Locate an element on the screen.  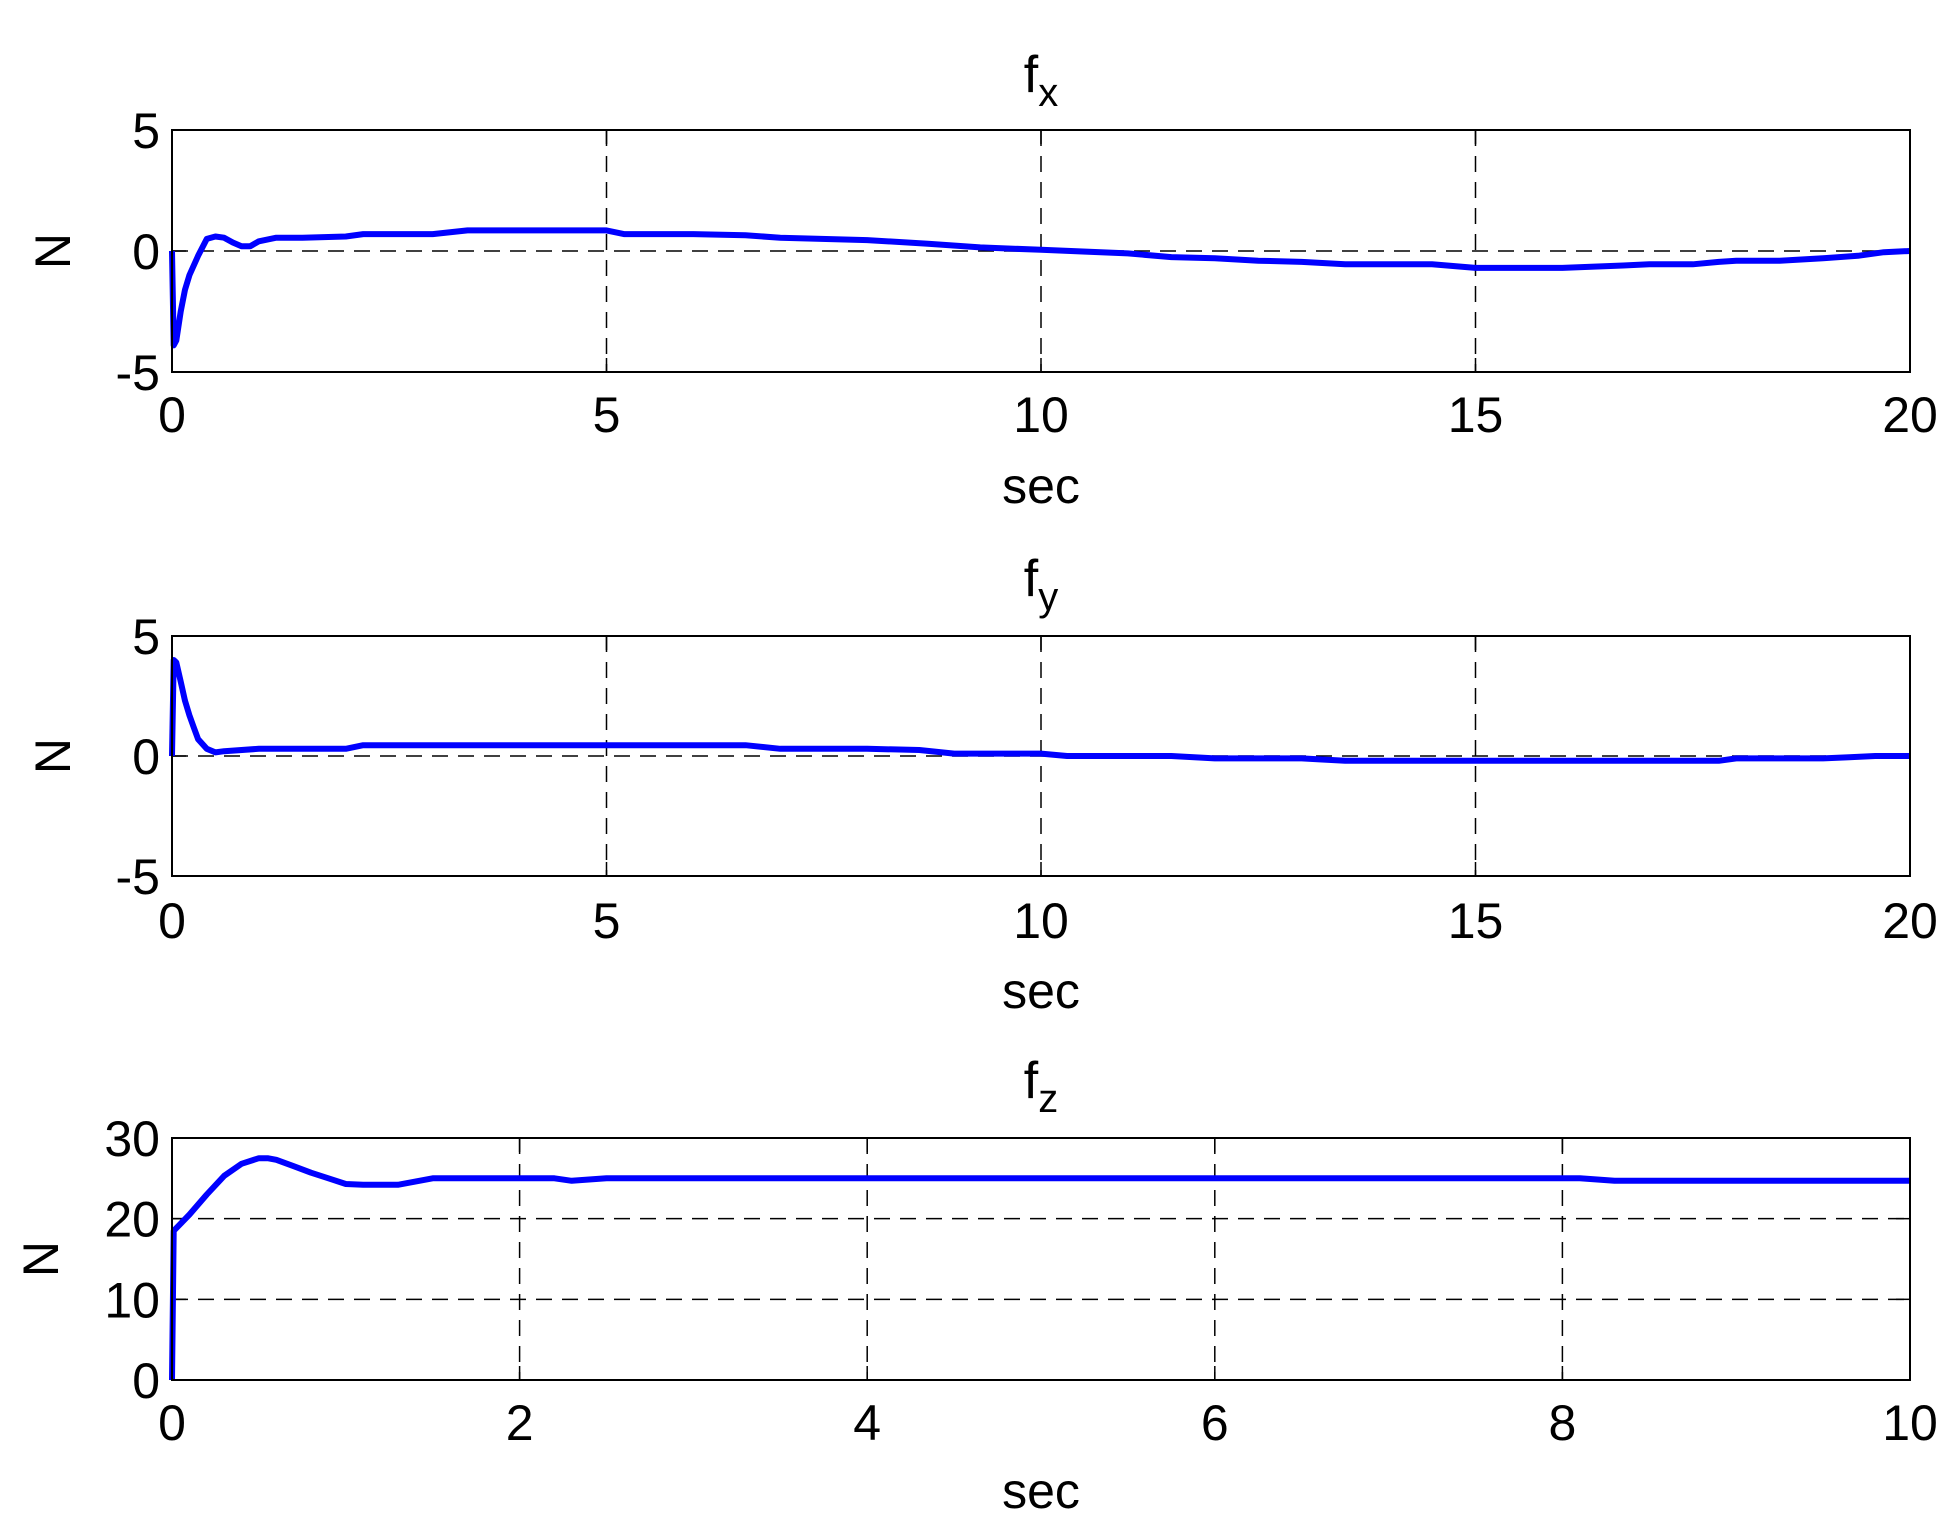
x-tick-label: 6 is located at coordinates (1215, 1423).